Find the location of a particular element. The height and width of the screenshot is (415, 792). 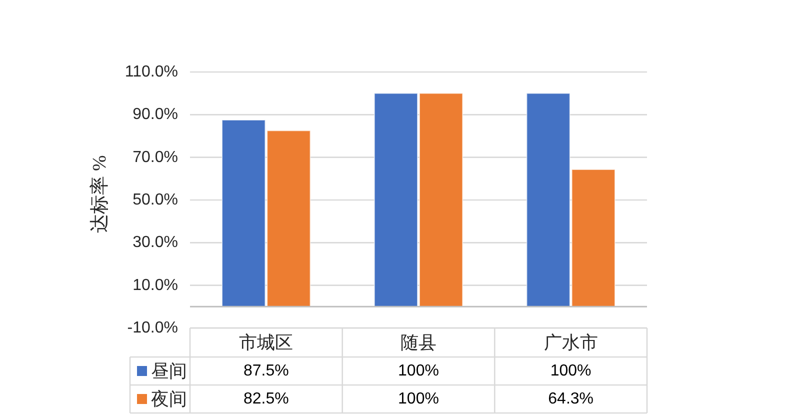

legend-label: 夜间 is located at coordinates (169, 399).